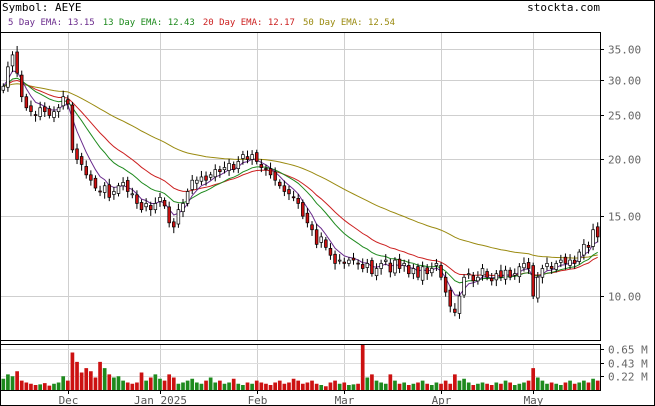  What do you see at coordinates (624, 116) in the screenshot?
I see `price-tick-label: 25.00` at bounding box center [624, 116].